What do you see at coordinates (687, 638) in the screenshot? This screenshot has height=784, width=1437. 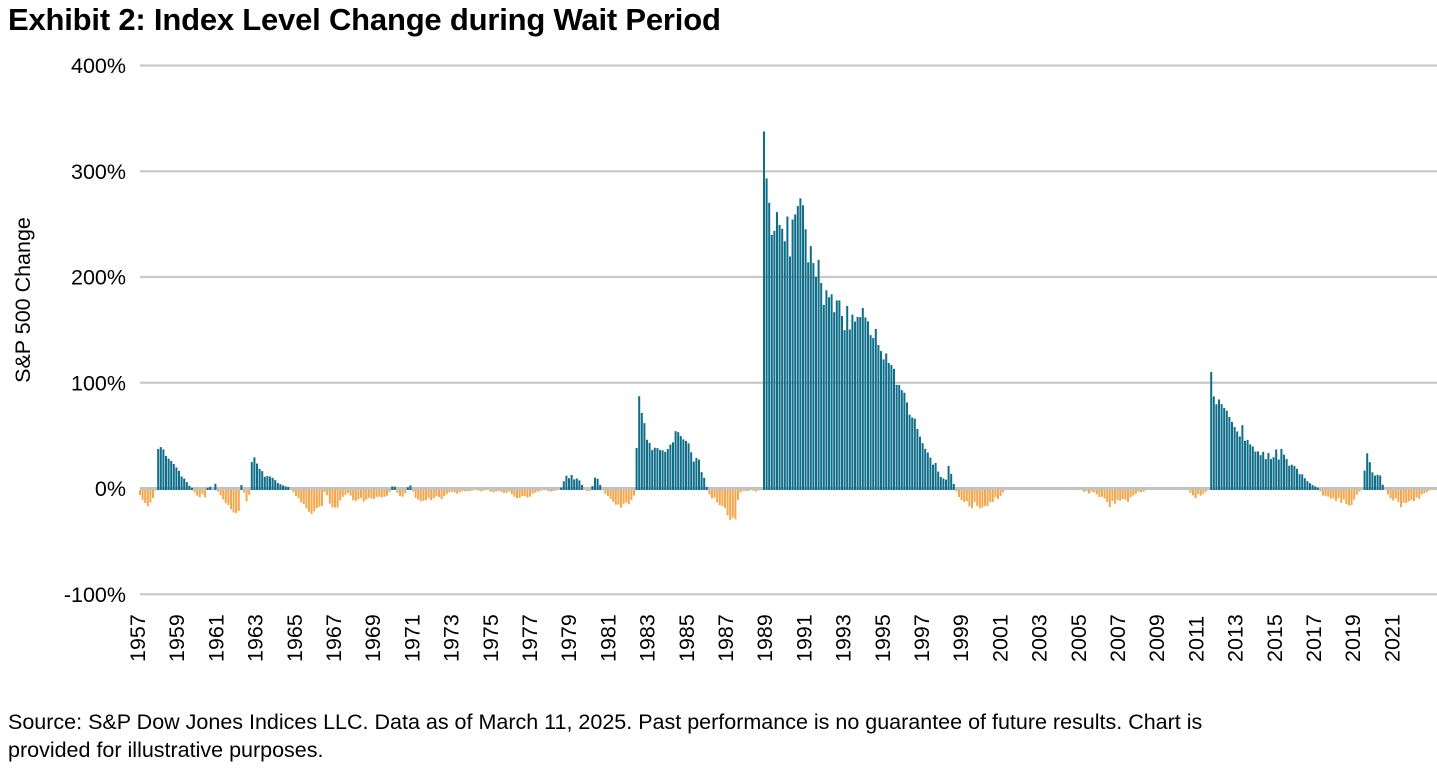 I see `x-tick-label: 1985` at bounding box center [687, 638].